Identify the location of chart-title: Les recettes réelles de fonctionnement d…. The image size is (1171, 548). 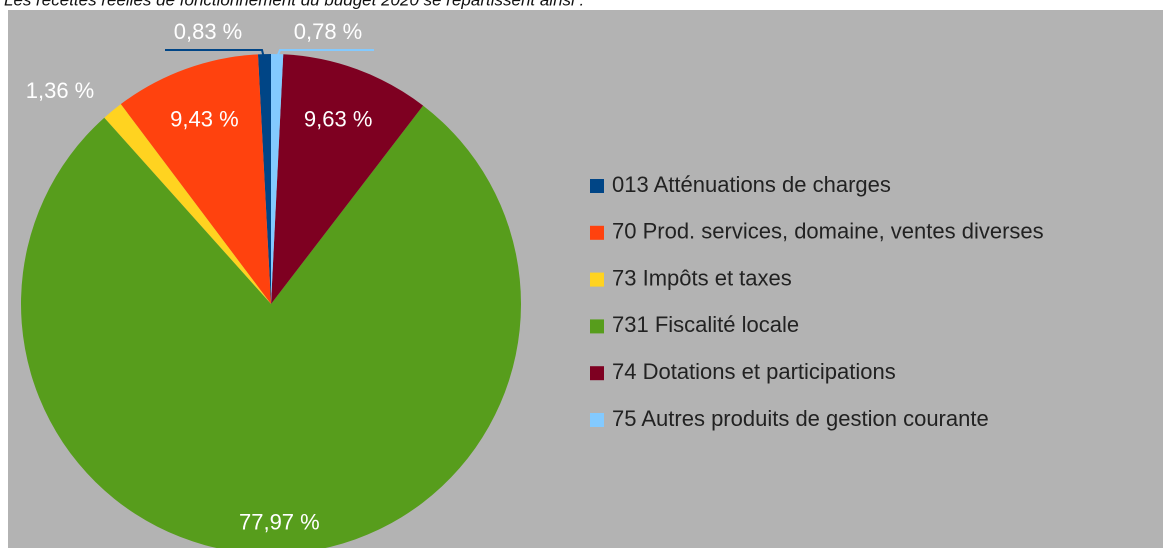
(294, 4).